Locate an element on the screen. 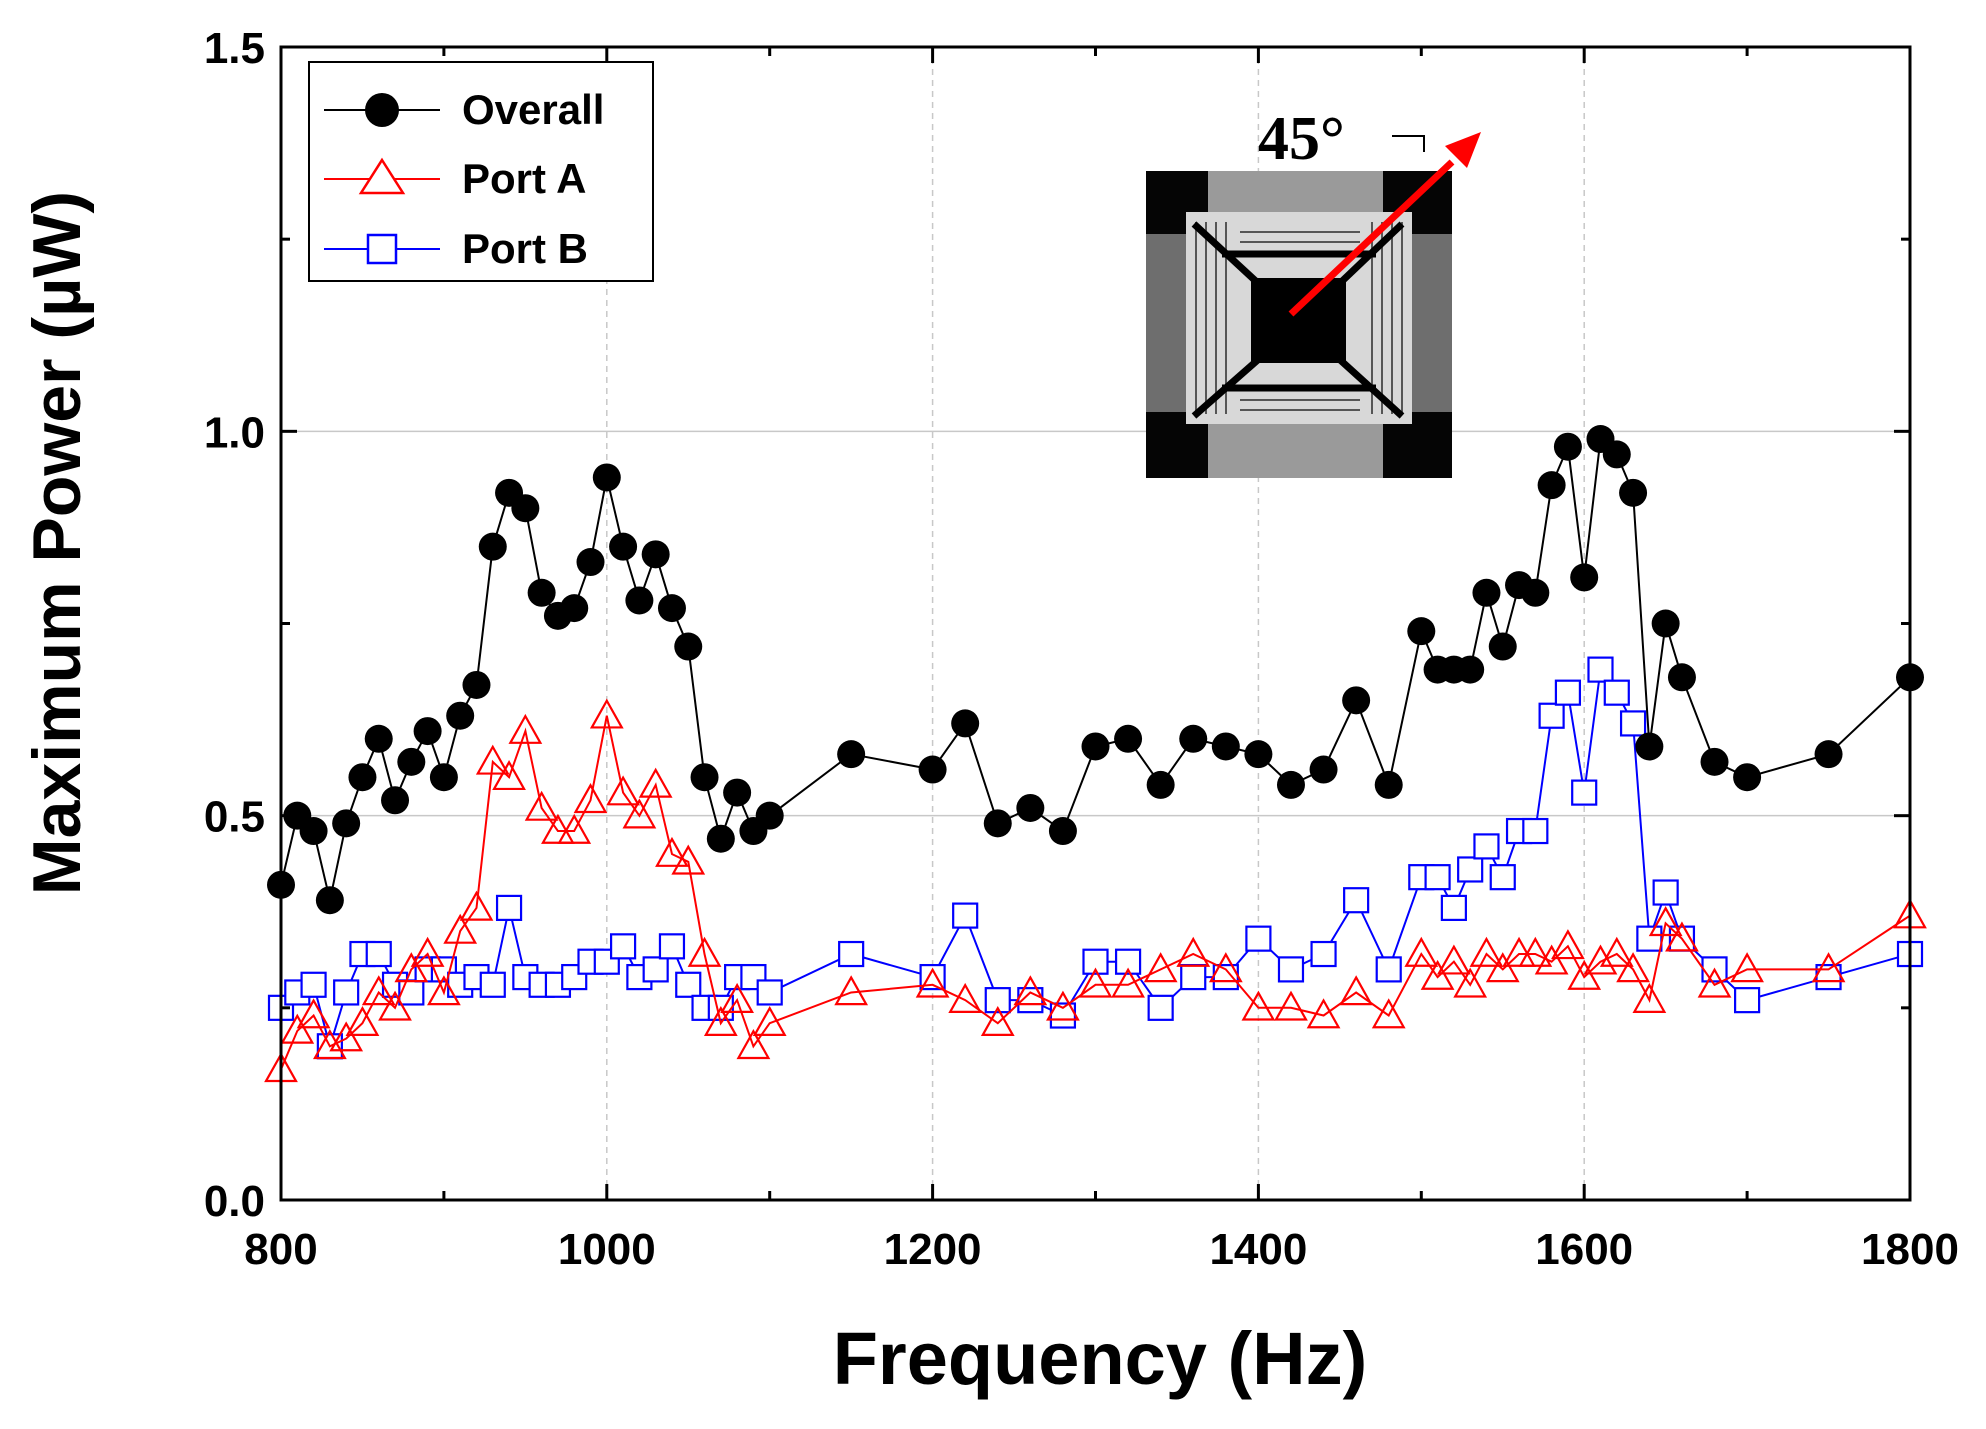 This screenshot has width=1986, height=1429. inset-device-image: 45° is located at coordinates (1313, 291).